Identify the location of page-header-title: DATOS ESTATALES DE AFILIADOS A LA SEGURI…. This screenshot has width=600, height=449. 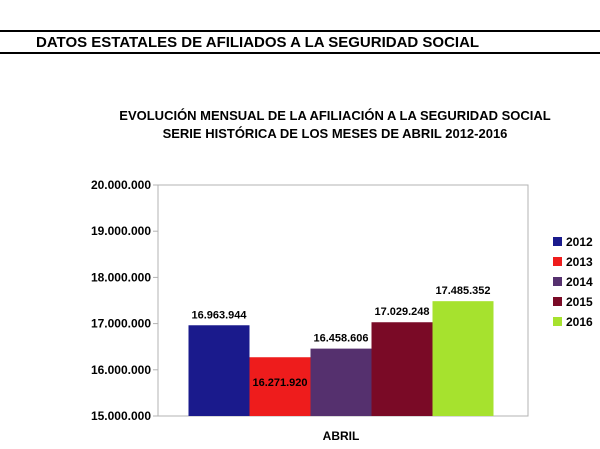
(258, 42).